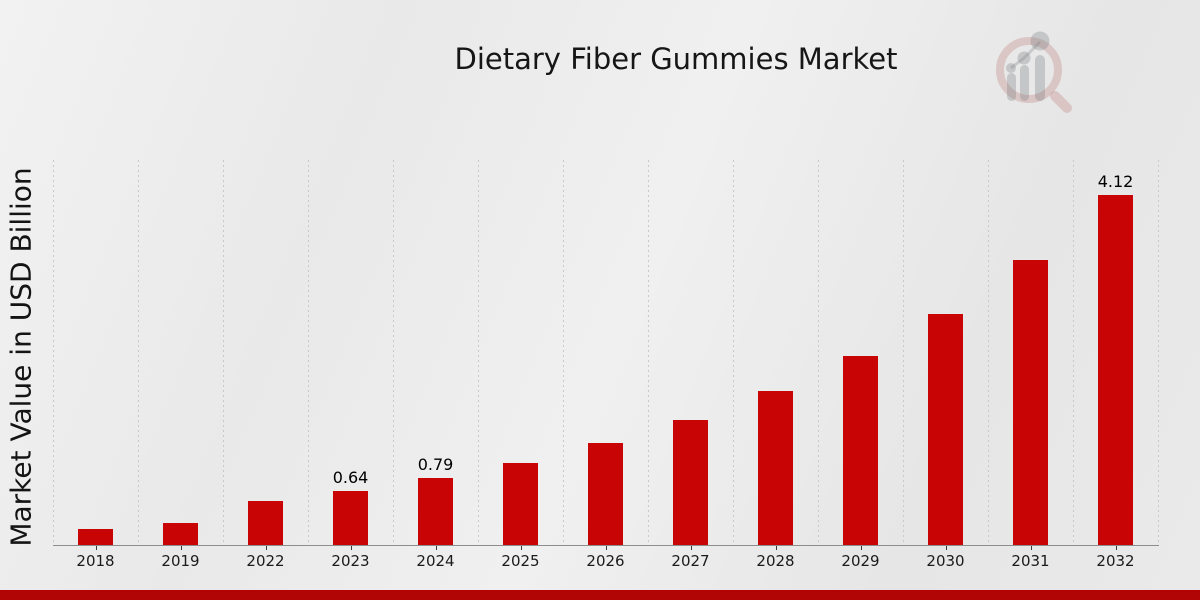 This screenshot has width=1200, height=600. What do you see at coordinates (435, 511) in the screenshot?
I see `bar-2024` at bounding box center [435, 511].